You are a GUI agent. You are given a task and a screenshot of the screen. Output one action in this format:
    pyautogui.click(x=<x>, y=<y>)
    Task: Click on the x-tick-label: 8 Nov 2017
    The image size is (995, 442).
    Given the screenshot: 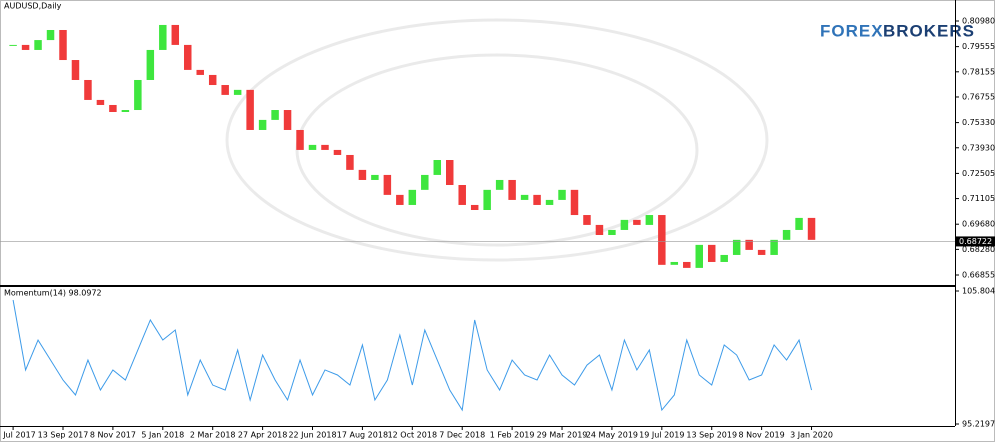 What is the action you would take?
    pyautogui.click(x=113, y=435)
    